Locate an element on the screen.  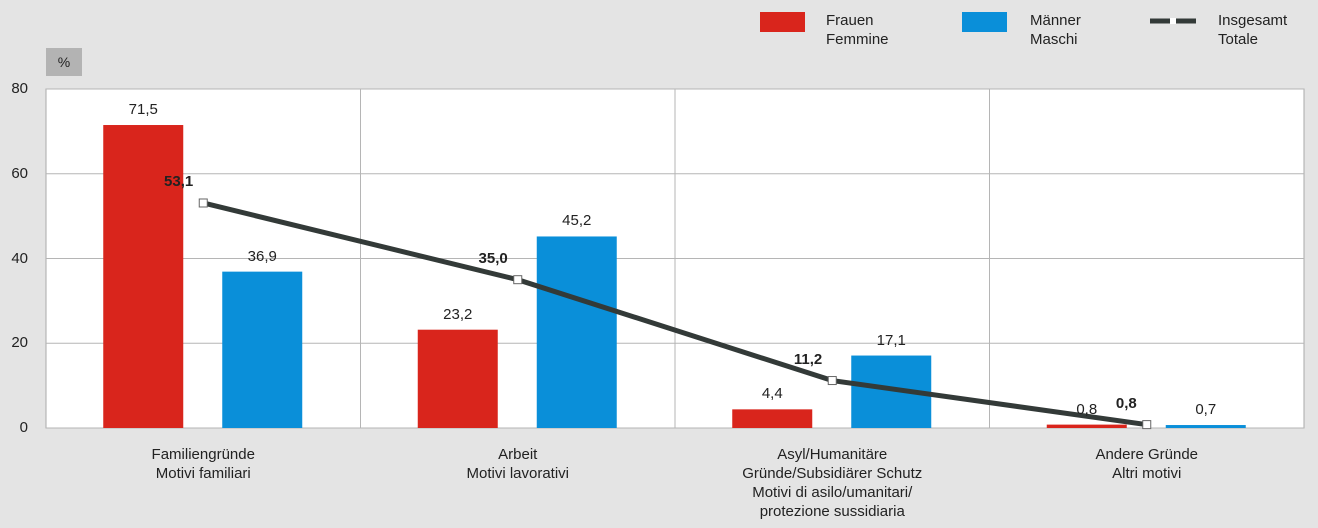
legend-marker is located at coordinates (1173, 21).